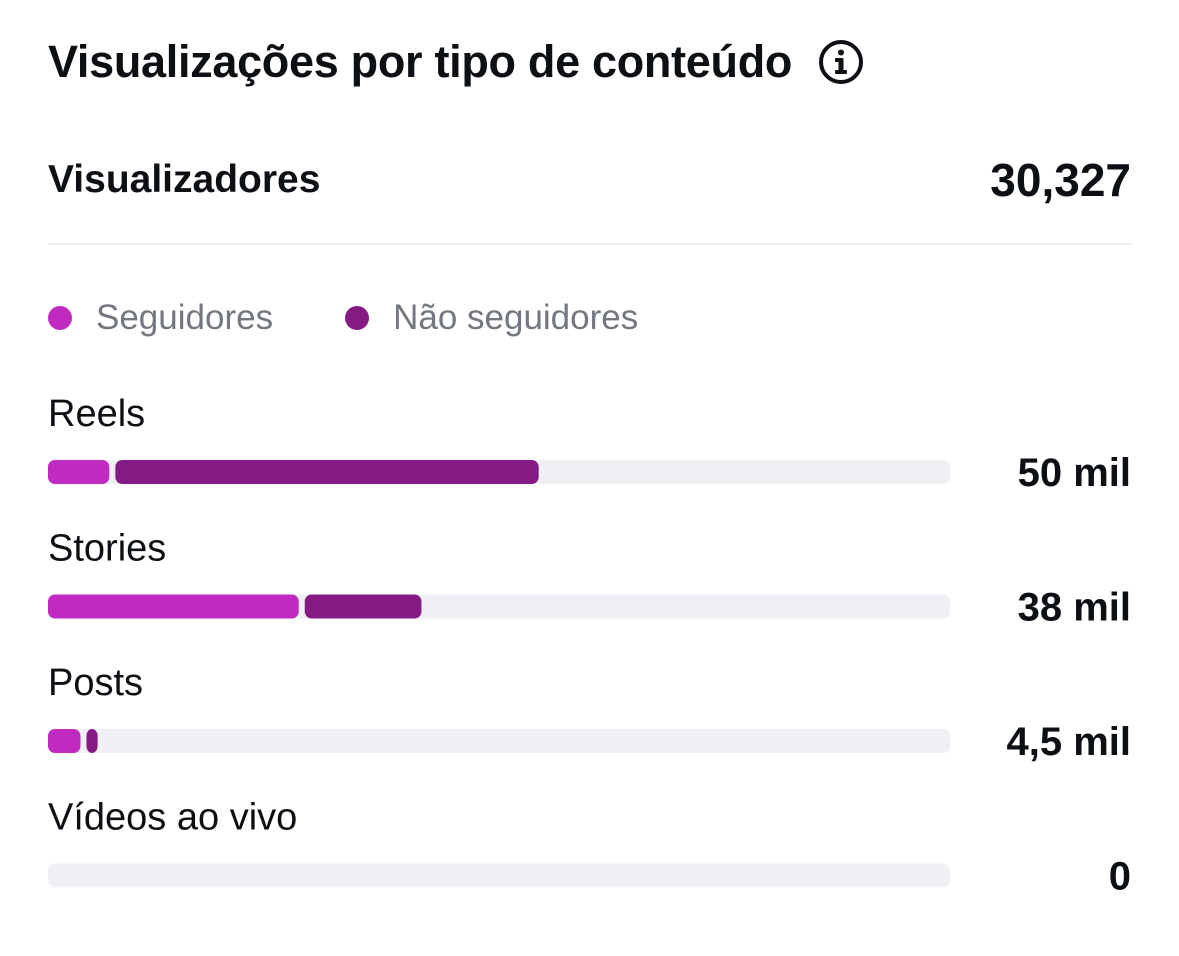 The width and height of the screenshot is (1179, 956). Describe the element at coordinates (184, 179) in the screenshot. I see `viewers-label: Visualizadores` at that location.